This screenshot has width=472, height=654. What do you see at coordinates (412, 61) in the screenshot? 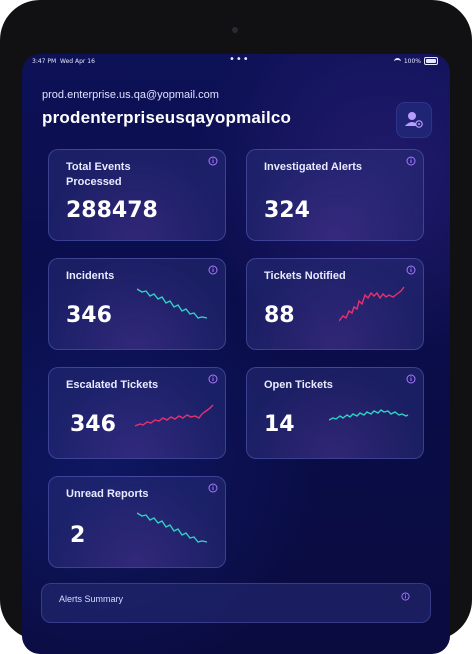
I see `battery-percent: 100%` at bounding box center [412, 61].